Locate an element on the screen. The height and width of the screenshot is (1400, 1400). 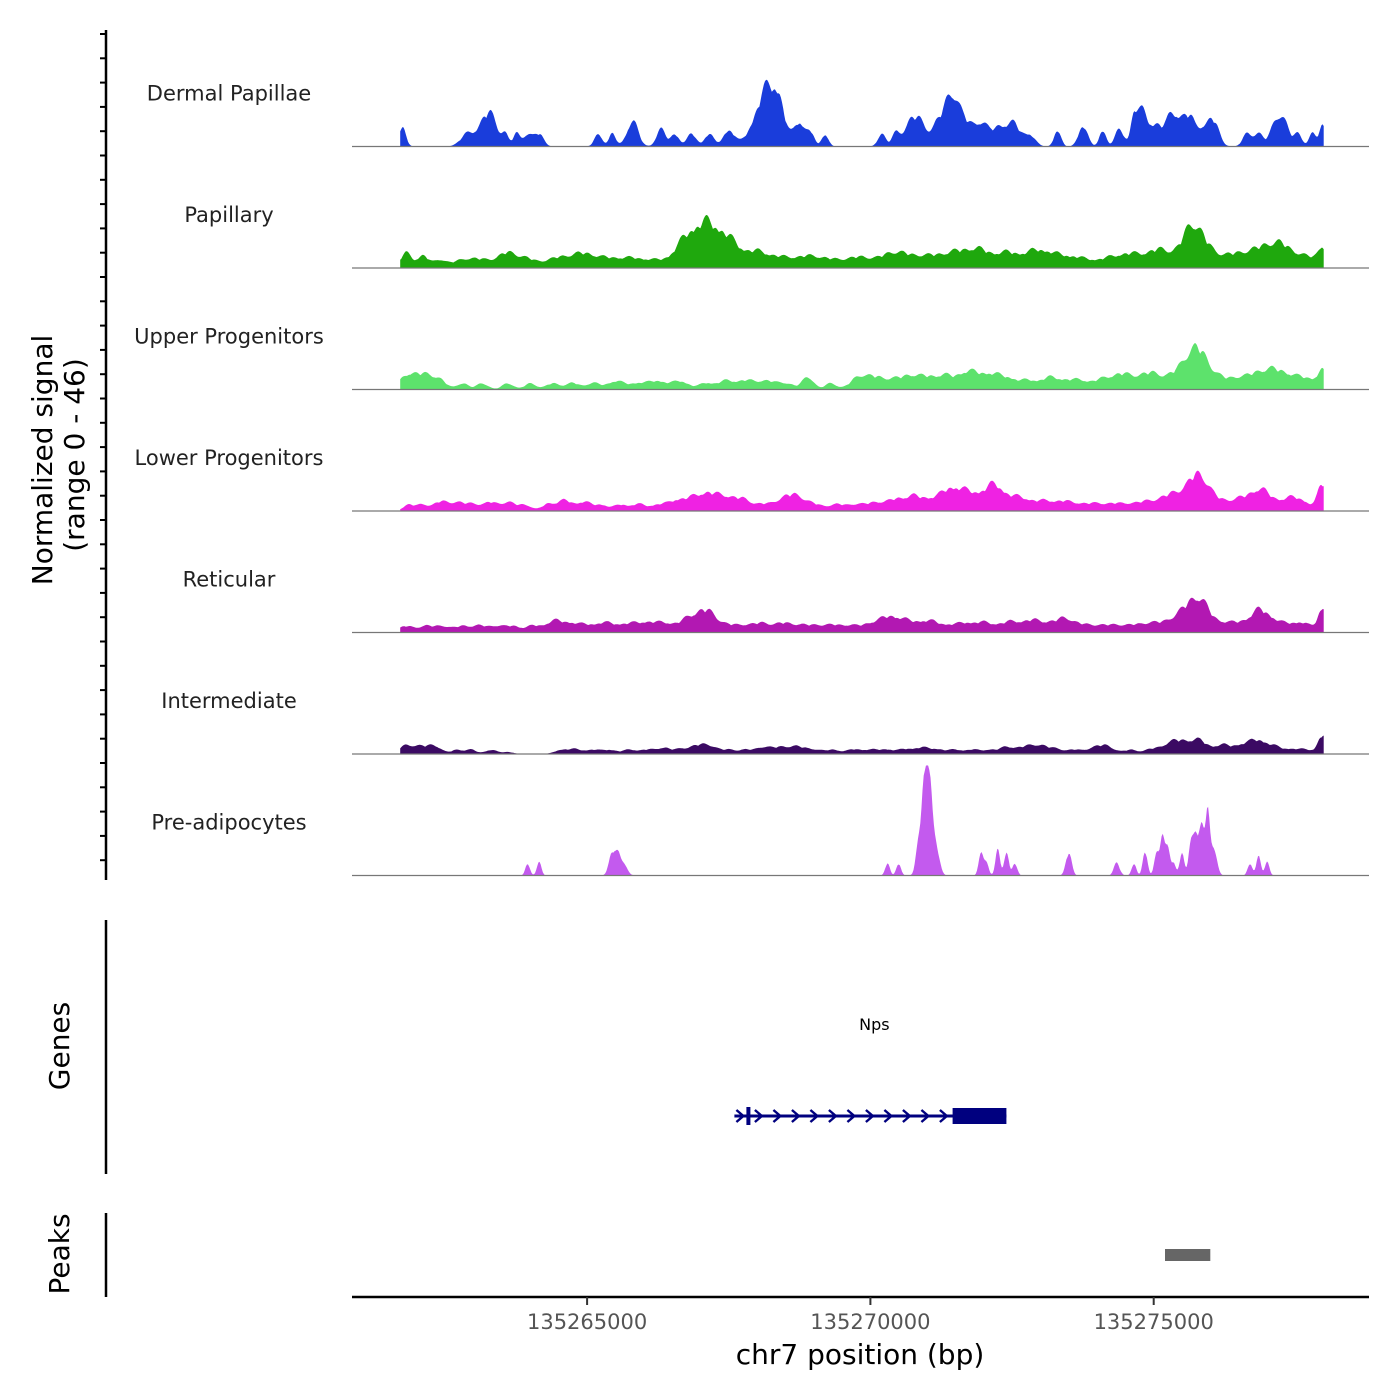
gene-exon-thick is located at coordinates (979, 1116).